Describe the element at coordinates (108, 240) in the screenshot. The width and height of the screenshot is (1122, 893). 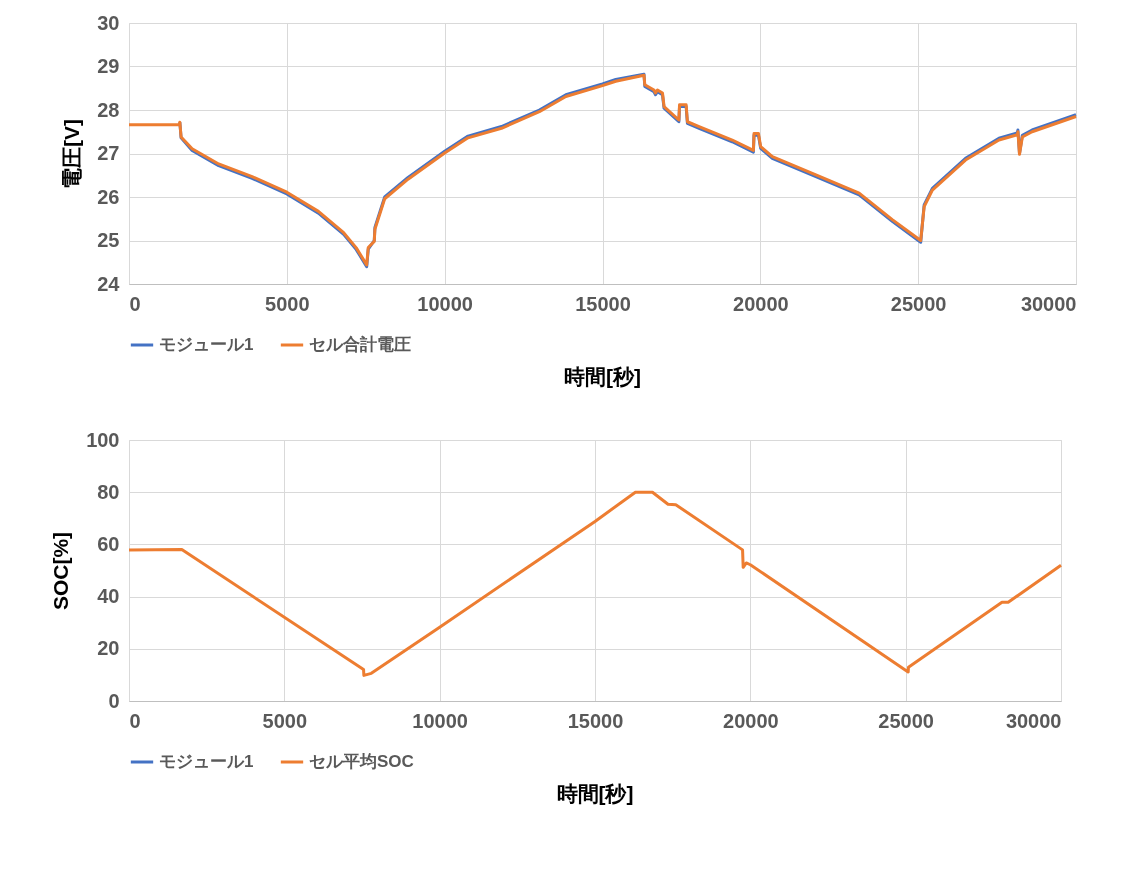
I see `y-tick-label: 25` at that location.